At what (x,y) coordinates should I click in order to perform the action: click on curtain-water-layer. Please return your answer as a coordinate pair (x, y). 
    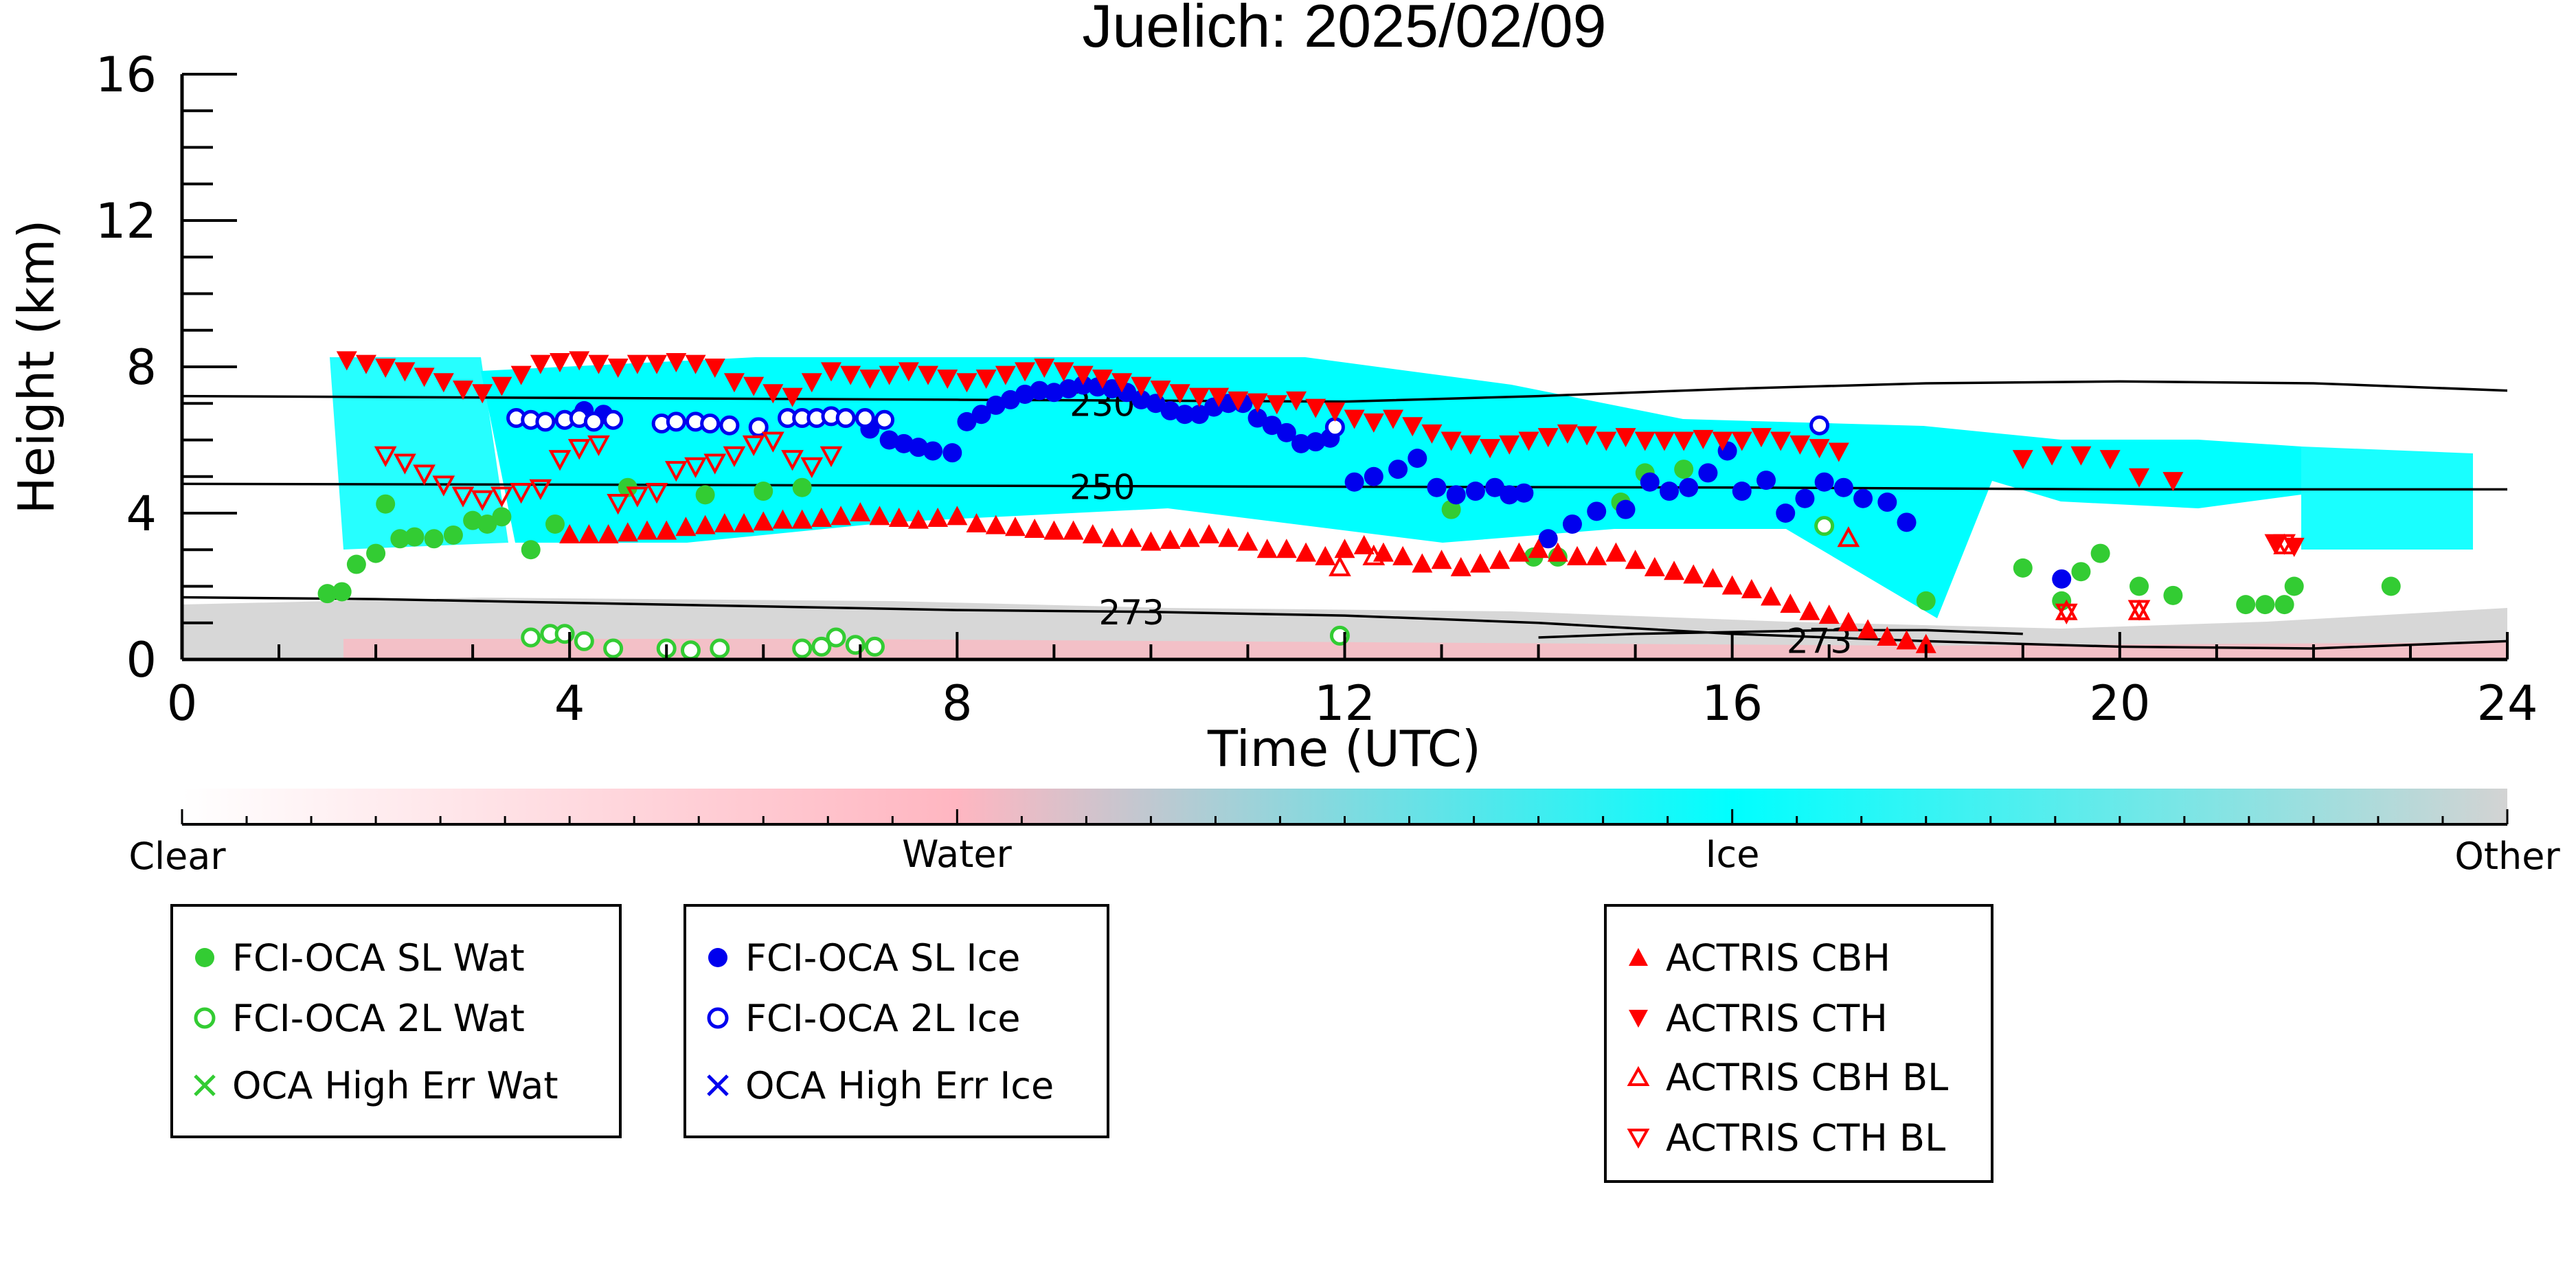
    Looking at the image, I should click on (1425, 649).